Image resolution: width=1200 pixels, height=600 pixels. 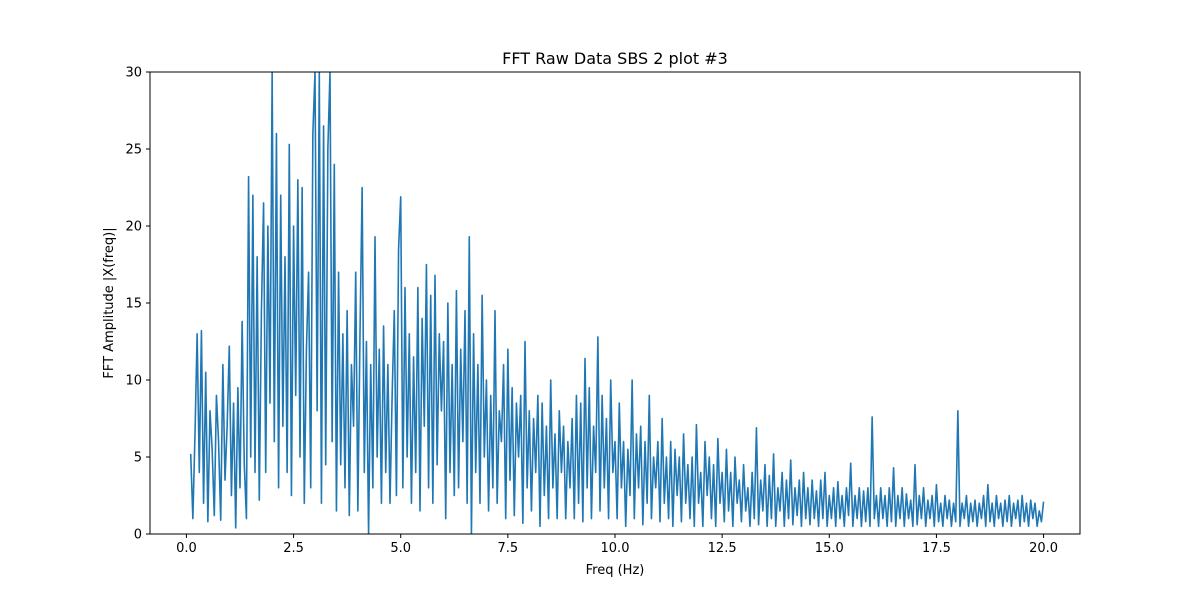 What do you see at coordinates (508, 548) in the screenshot?
I see `x-tick-label: 7.5` at bounding box center [508, 548].